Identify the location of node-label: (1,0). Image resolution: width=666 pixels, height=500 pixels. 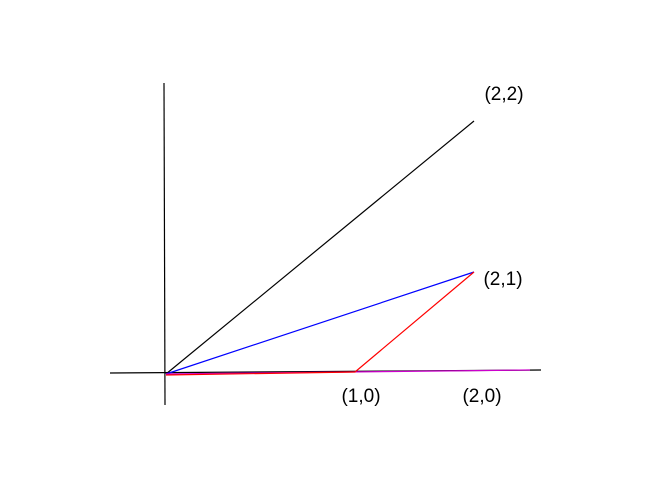
(360, 396).